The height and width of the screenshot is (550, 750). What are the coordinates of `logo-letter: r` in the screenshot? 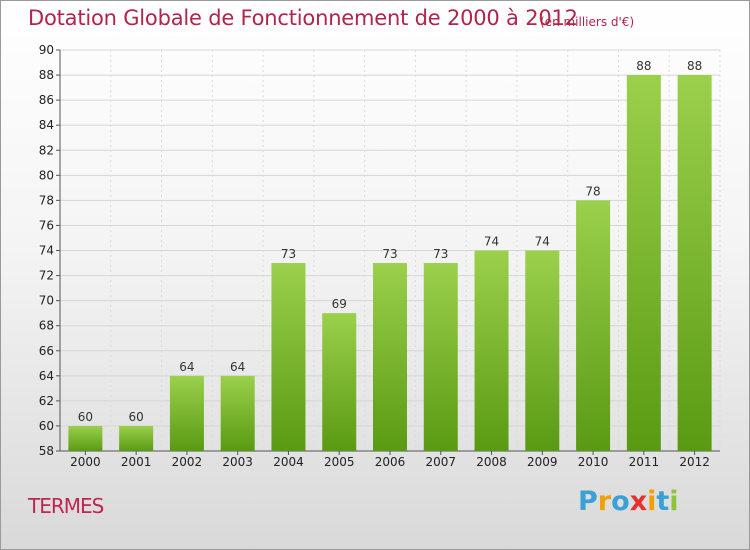 It's located at (604, 501).